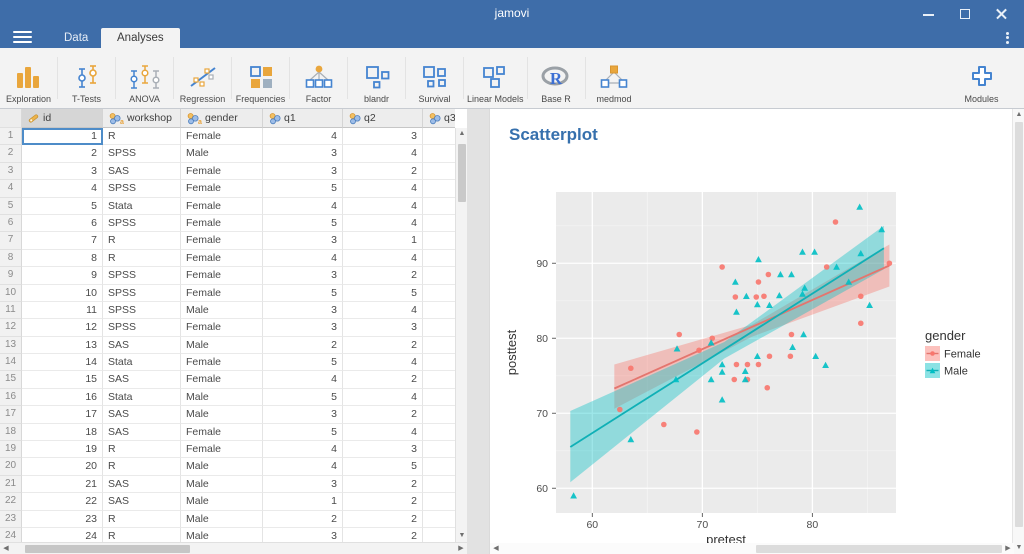 The image size is (1024, 554). Describe the element at coordinates (1019, 114) in the screenshot. I see `scroll-up-arrow: ▲` at that location.